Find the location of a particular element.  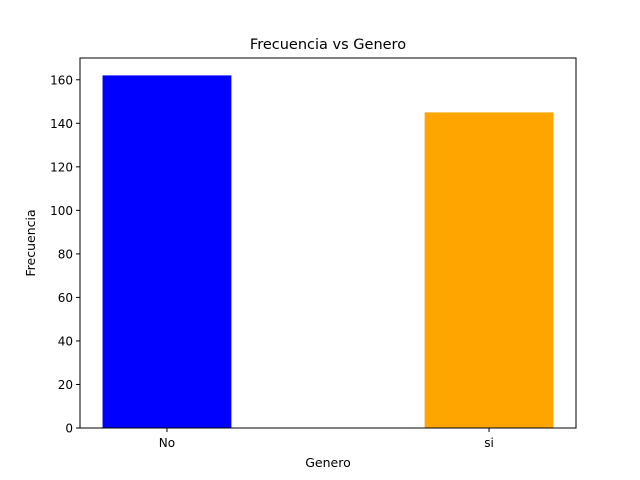

y-tick-label: 160 is located at coordinates (61, 80).